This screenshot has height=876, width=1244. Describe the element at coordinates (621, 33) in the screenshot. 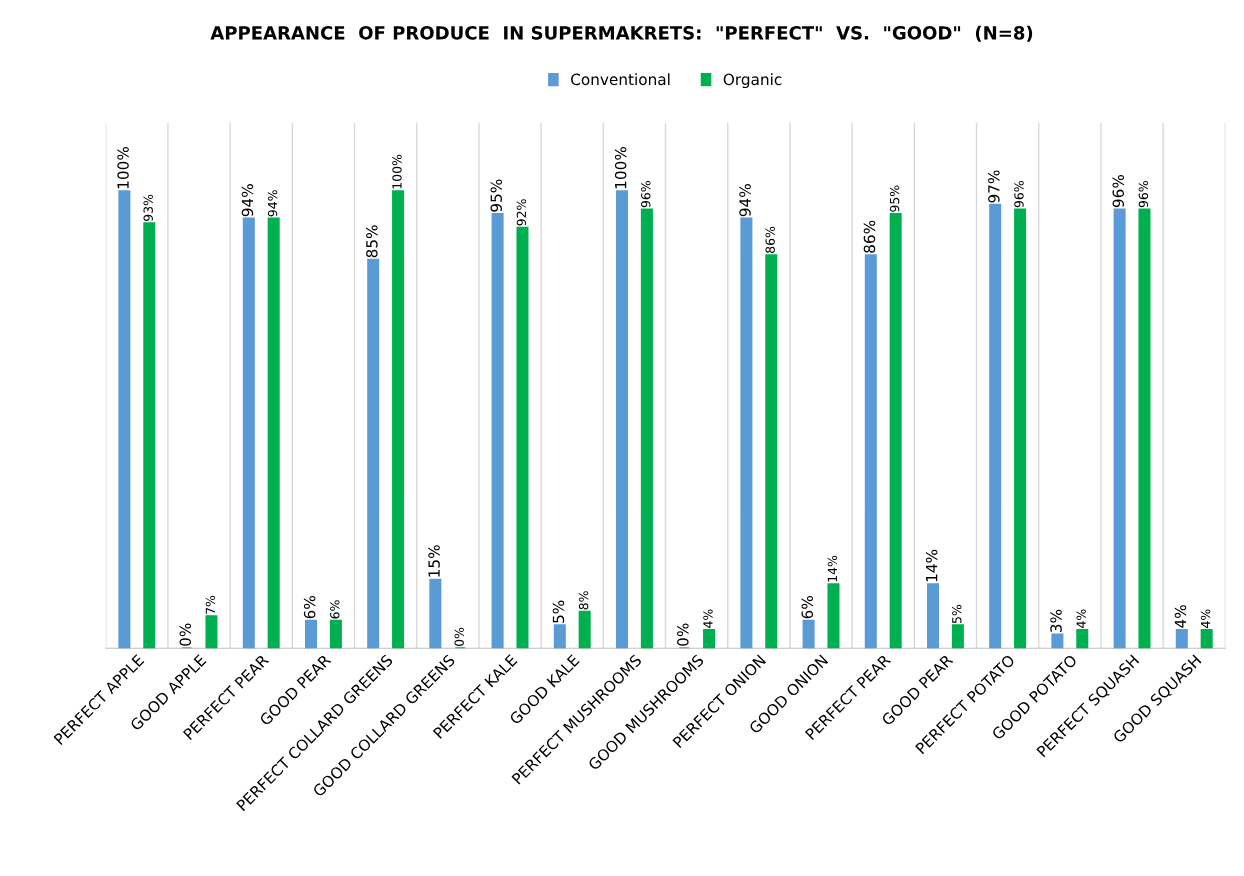

I see `chart-title: APPEARANCE OF PRODUCE IN SUPERMAKRETS: "PERFECT" VS. "GOOD" (N=8)` at that location.